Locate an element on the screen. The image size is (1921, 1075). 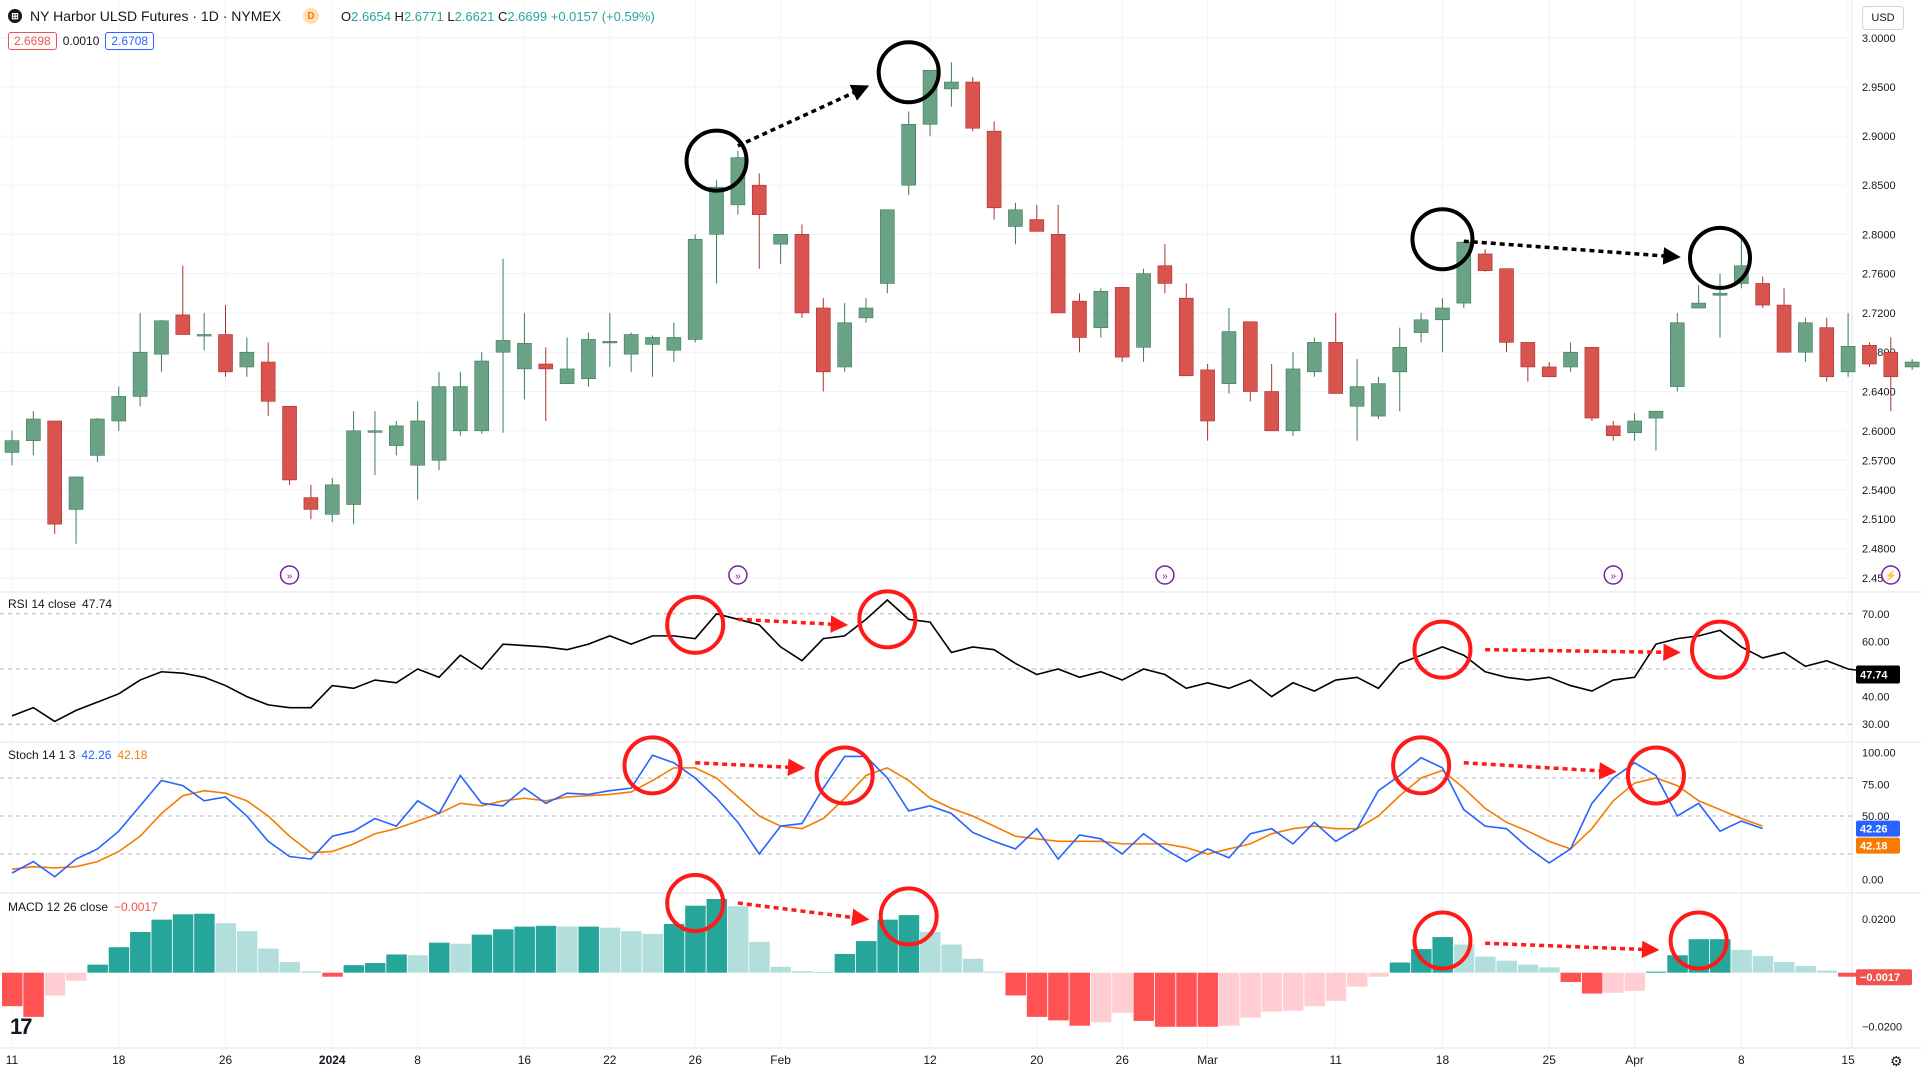
open-value: 2.6654 is located at coordinates (371, 16).